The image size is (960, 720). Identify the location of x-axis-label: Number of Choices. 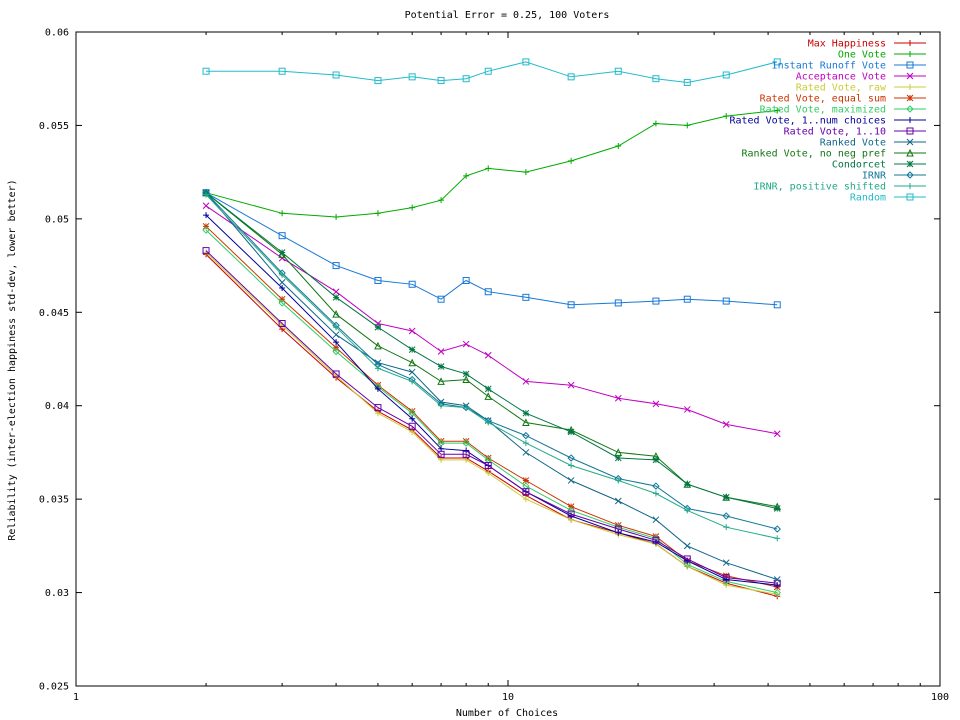
(507, 713).